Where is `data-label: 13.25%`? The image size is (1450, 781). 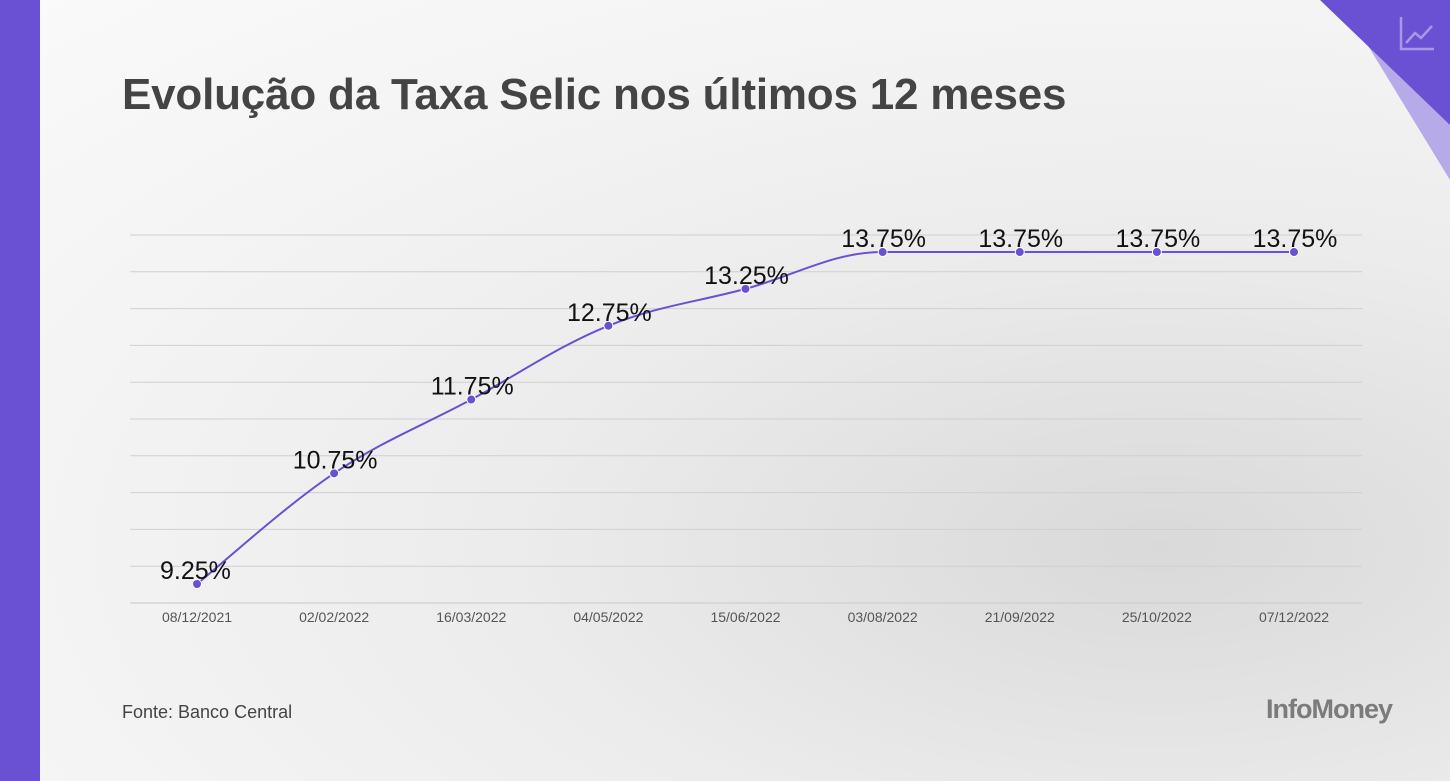
data-label: 13.25% is located at coordinates (746, 276).